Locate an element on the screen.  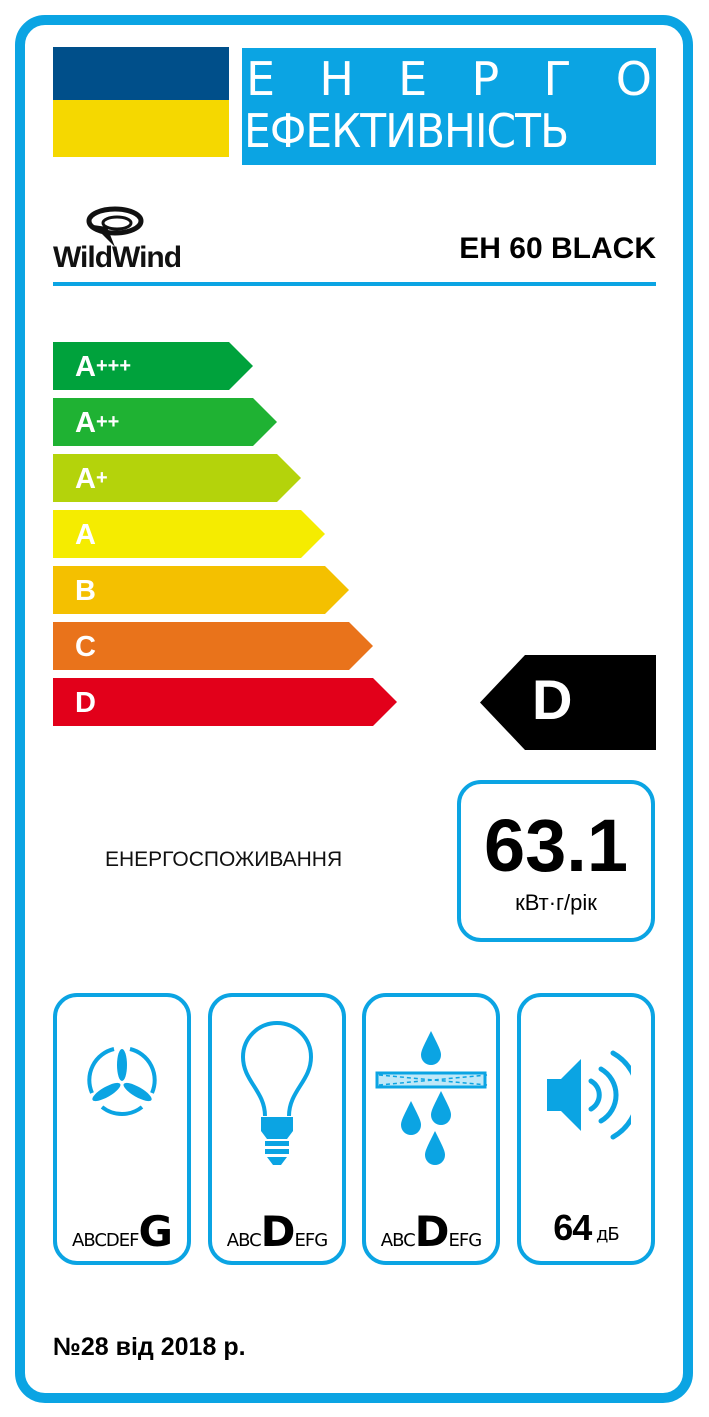
flag-yellow is located at coordinates (141, 128).